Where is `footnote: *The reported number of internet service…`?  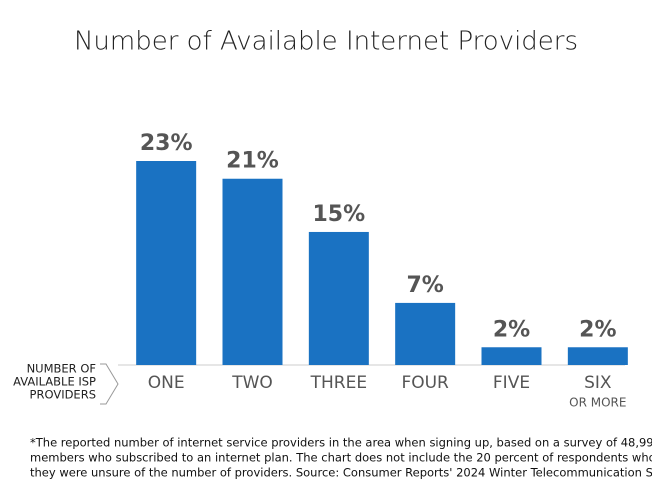 footnote: *The reported number of internet service… is located at coordinates (341, 443).